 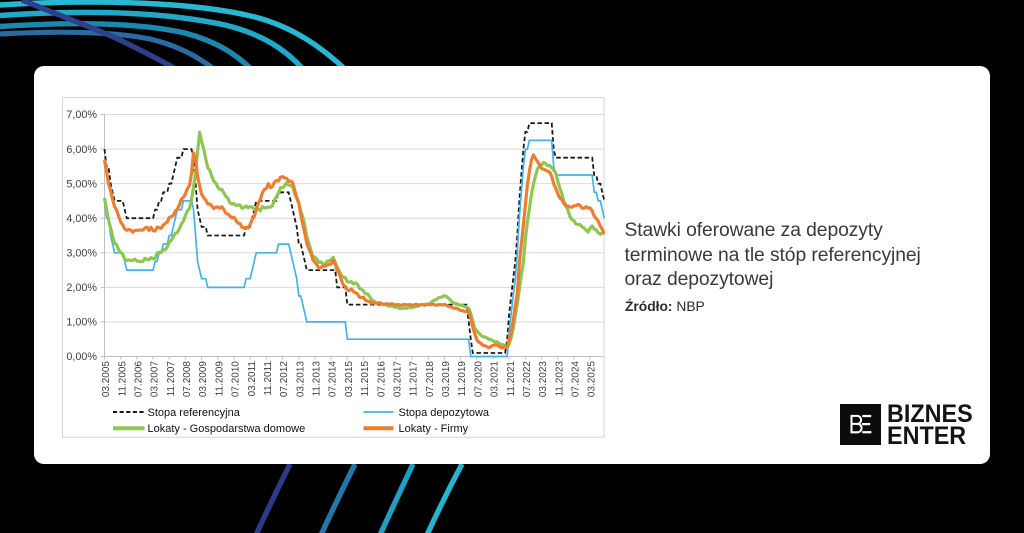 What do you see at coordinates (252, 378) in the screenshot?
I see `svg-text: 03.2011` at bounding box center [252, 378].